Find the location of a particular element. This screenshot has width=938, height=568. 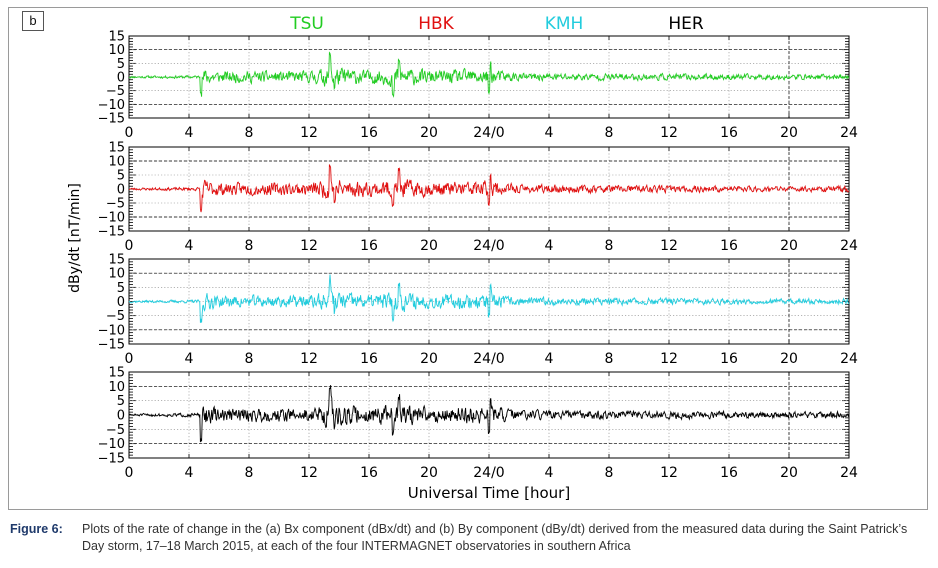

series-line-hbk is located at coordinates (489, 188).